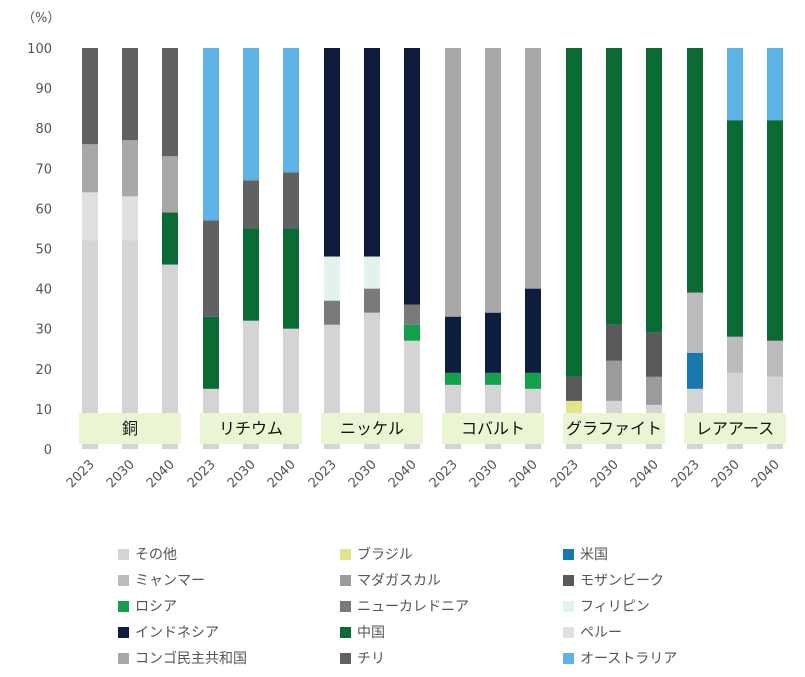 This screenshot has height=677, width=805. What do you see at coordinates (43, 169) in the screenshot?
I see `y-tick-label: 70` at bounding box center [43, 169].